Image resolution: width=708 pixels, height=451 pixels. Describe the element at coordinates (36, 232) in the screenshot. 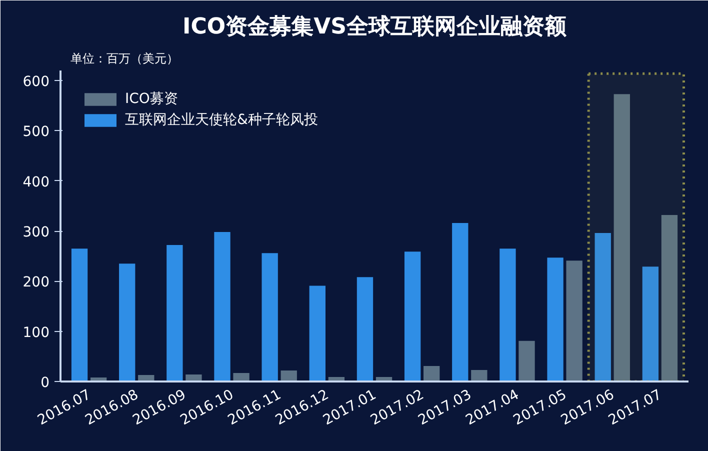

I see `y-tick-label: 300` at that location.